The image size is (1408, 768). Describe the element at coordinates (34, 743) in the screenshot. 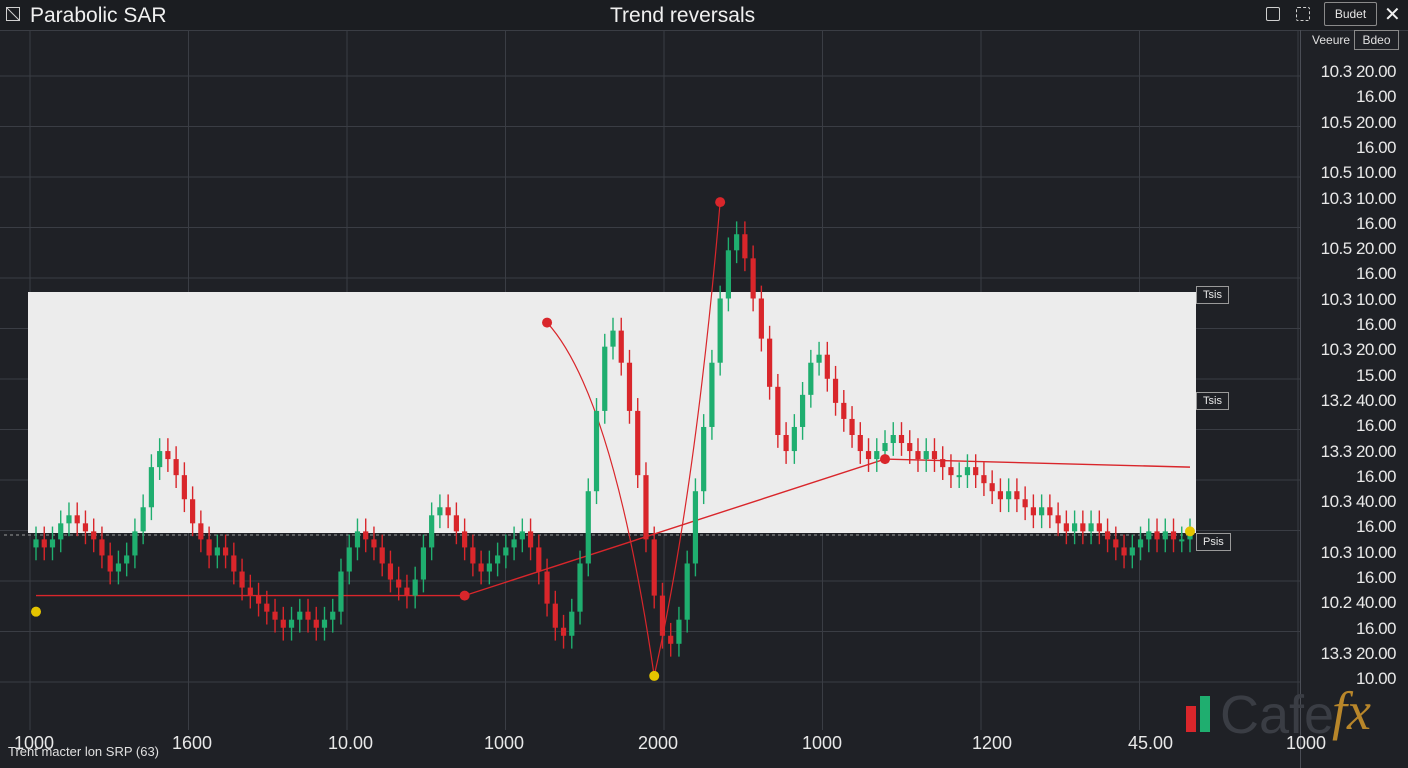

I see `time-axis-label: 1000` at that location.